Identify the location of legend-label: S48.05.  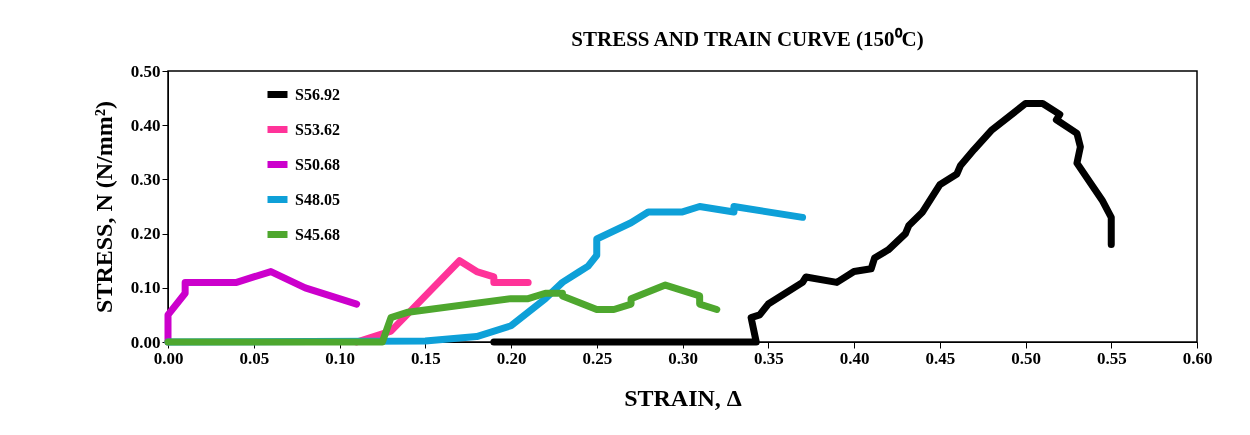
(317, 199).